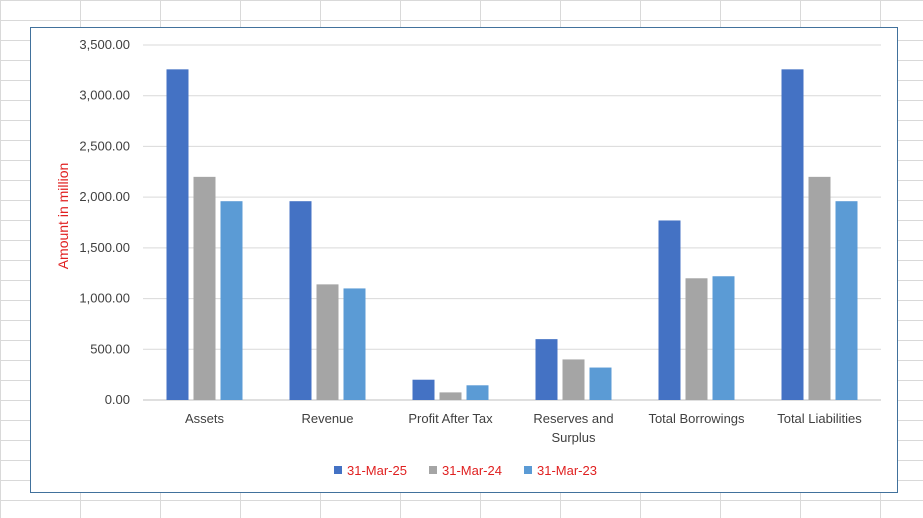  Describe the element at coordinates (104, 95) in the screenshot. I see `y-tick-label: 3,000.00` at that location.